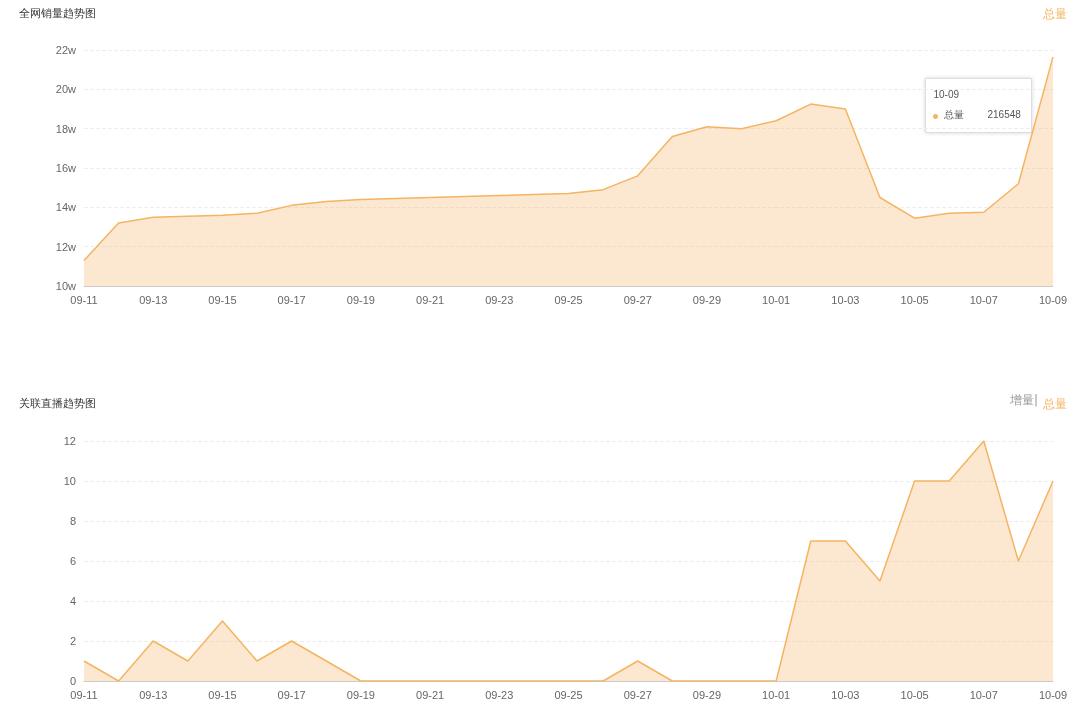 The height and width of the screenshot is (709, 1080). What do you see at coordinates (72, 641) in the screenshot?
I see `y-tick-label: 2` at bounding box center [72, 641].